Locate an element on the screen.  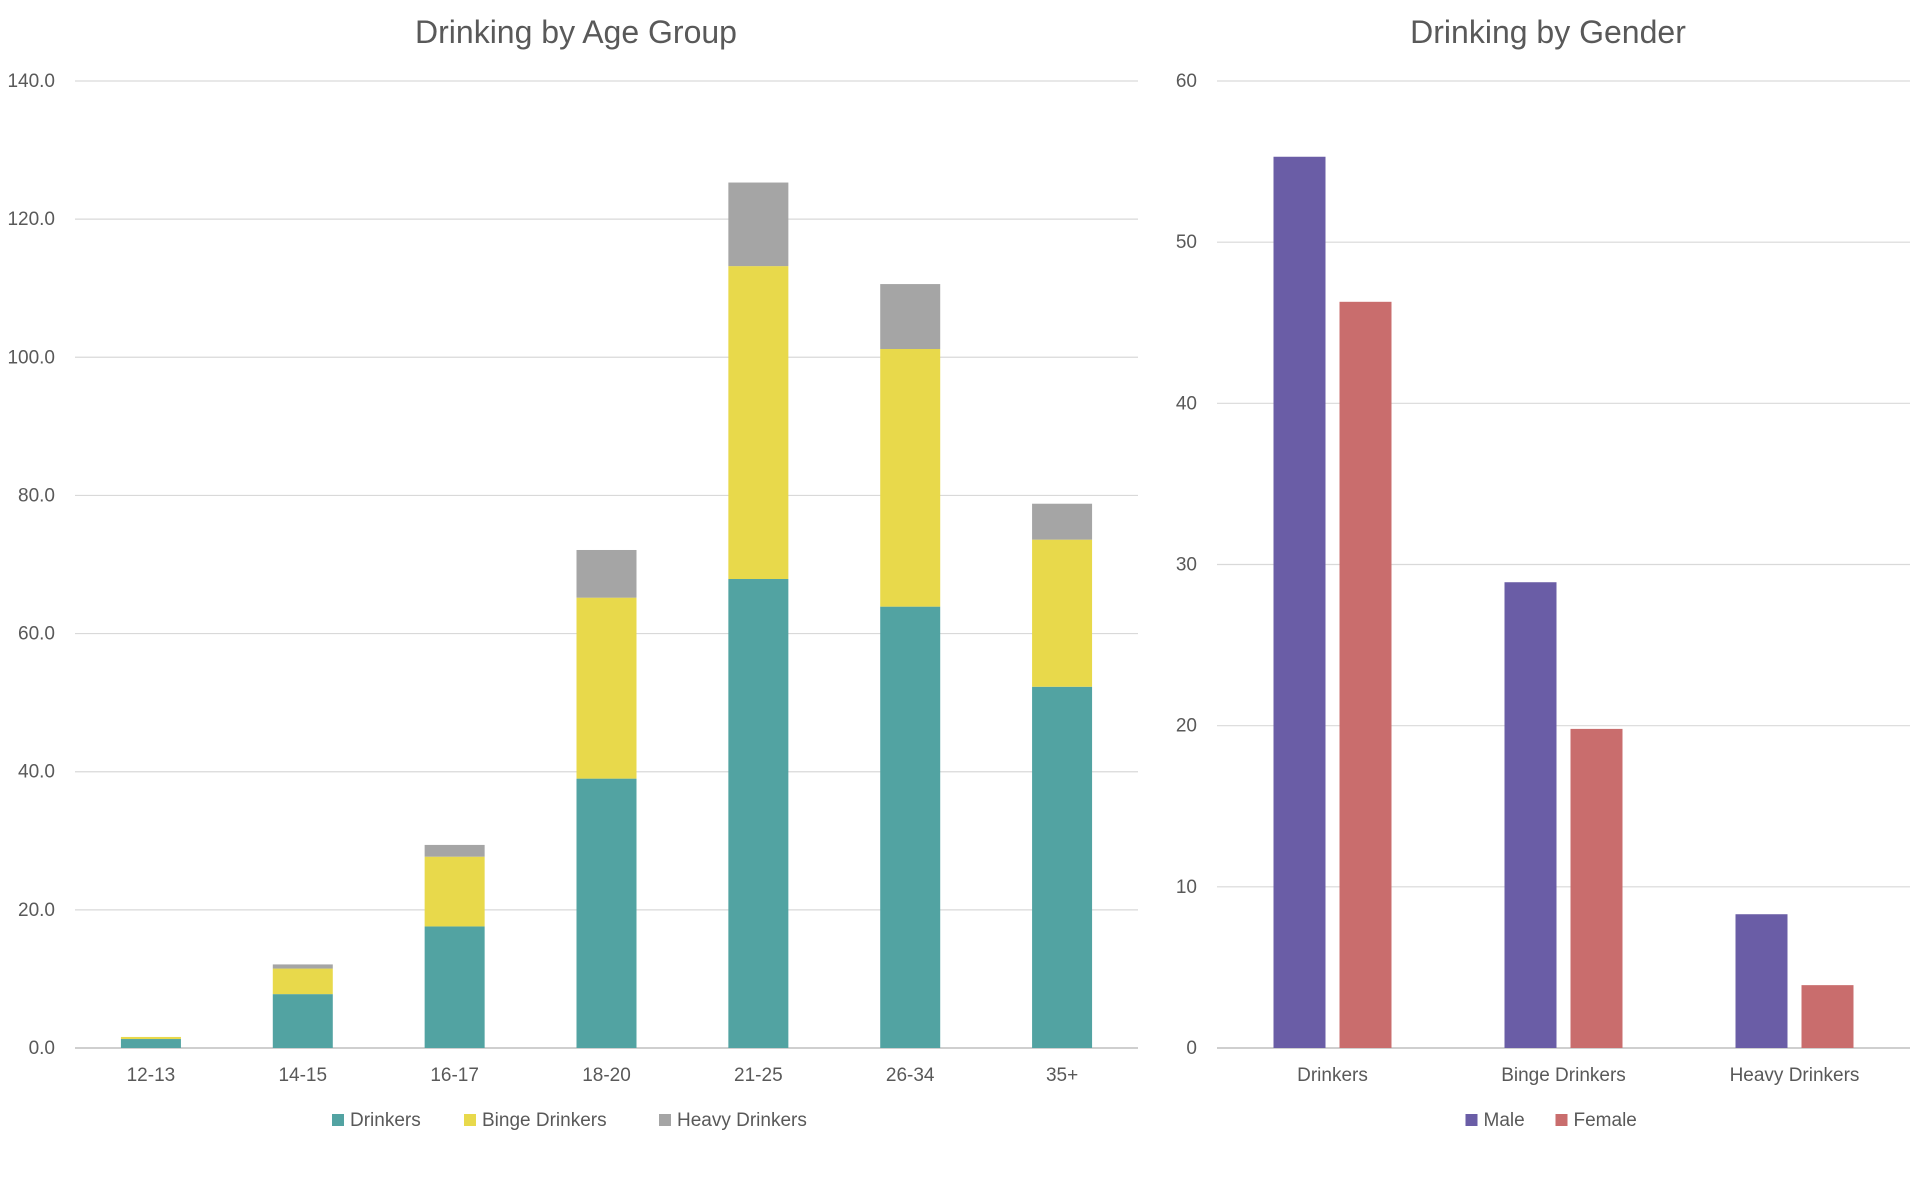
bar-male-drinkers is located at coordinates (1299, 602).